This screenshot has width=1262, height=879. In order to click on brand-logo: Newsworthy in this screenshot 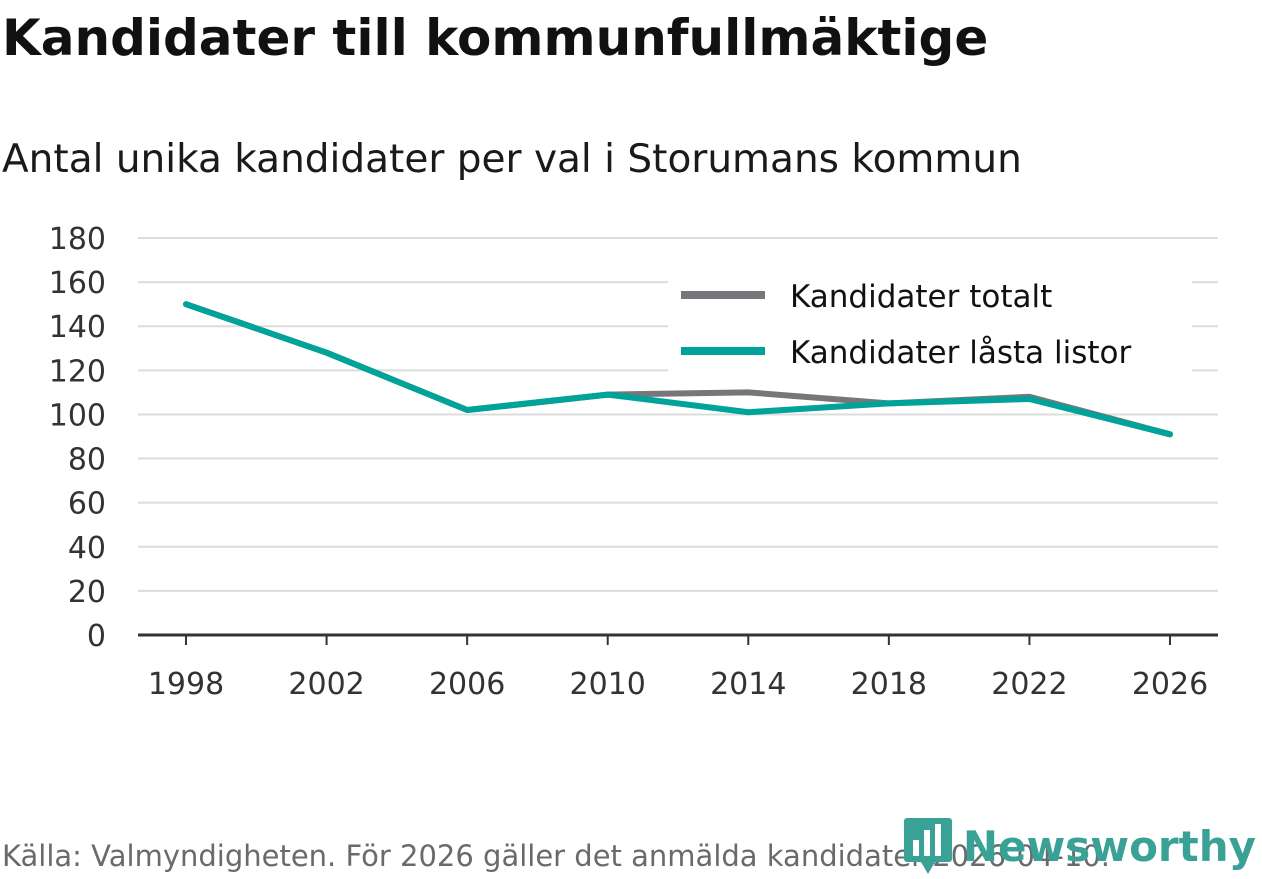, I will do `click(1079, 846)`.